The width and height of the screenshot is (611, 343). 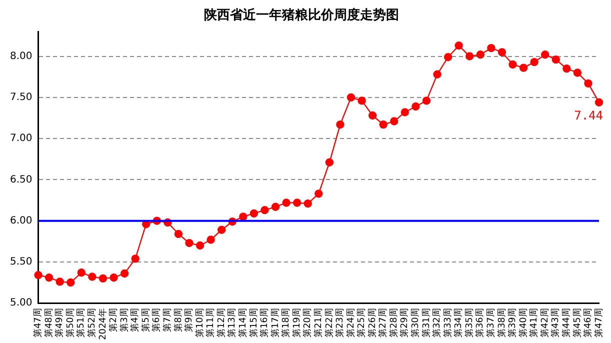 I want to click on x-tick-label: 第52周, so click(x=92, y=323).